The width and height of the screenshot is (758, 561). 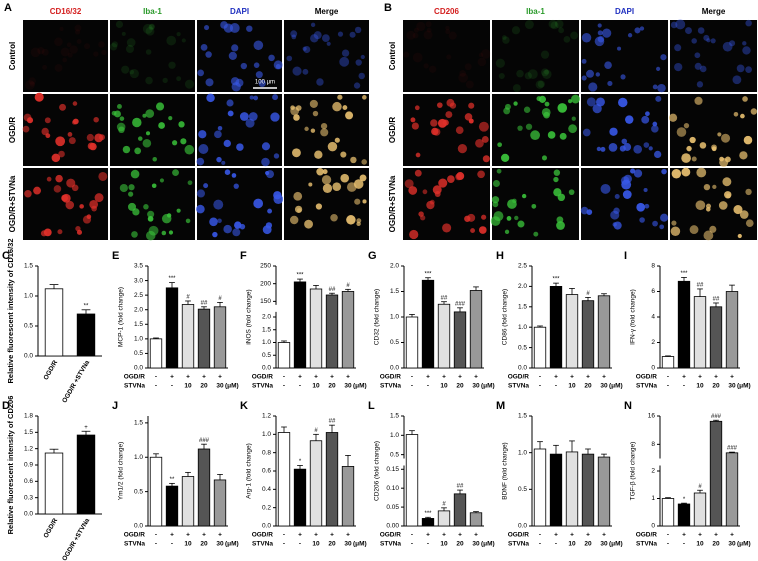 I want to click on y-tick-label: 0.10, so click(x=392, y=488).